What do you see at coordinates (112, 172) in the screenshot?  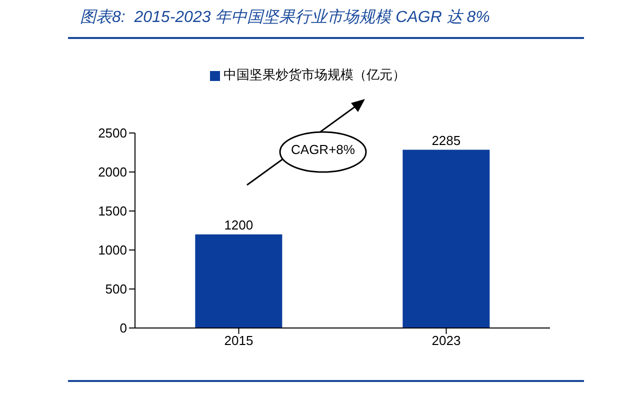 I see `y-tick-label: 2000` at bounding box center [112, 172].